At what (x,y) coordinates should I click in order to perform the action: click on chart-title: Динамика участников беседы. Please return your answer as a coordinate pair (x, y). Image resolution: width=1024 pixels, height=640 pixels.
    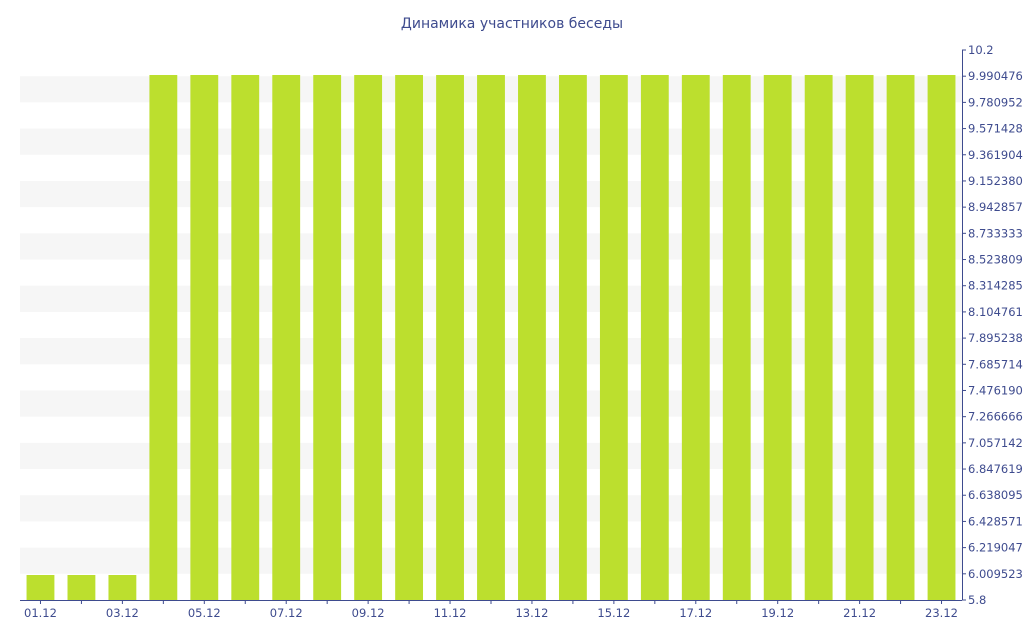
    Looking at the image, I should click on (512, 24).